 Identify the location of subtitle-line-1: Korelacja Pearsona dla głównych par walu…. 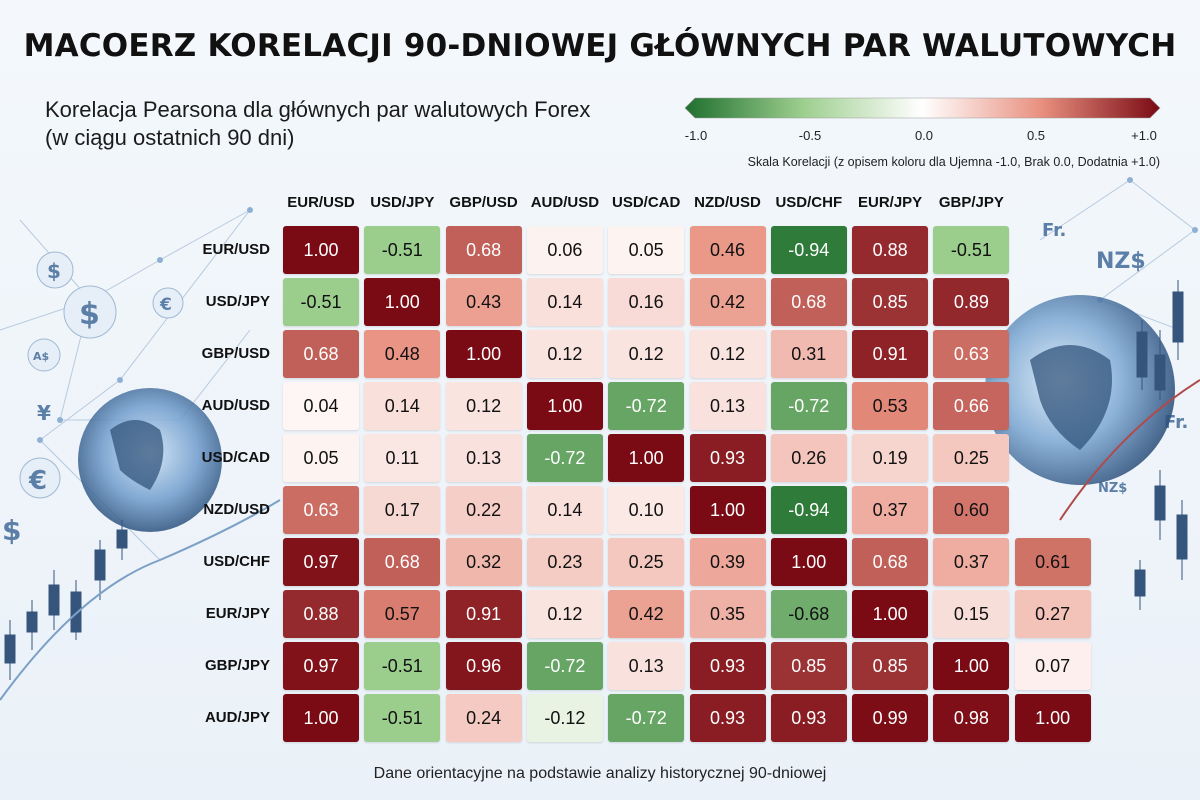
(318, 109).